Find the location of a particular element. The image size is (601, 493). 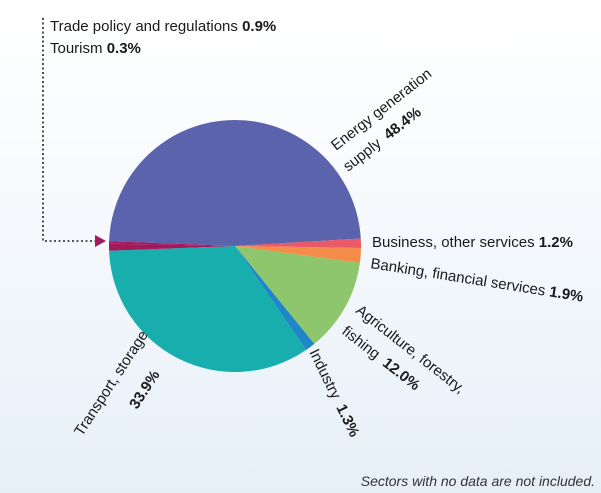

pie-slice-banking-financial-services is located at coordinates (298, 254).